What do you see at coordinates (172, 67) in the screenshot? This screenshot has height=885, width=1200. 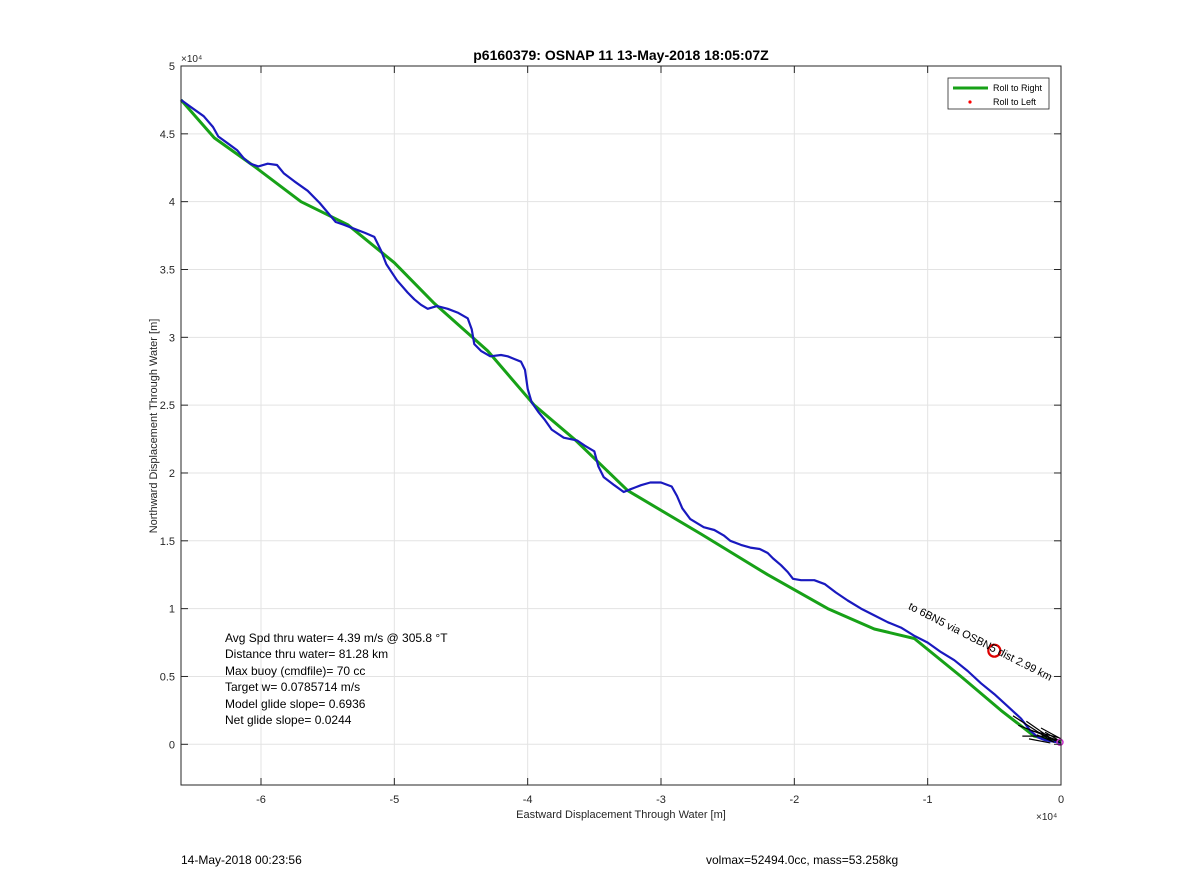 I see `y-tick-label: 5` at bounding box center [172, 67].